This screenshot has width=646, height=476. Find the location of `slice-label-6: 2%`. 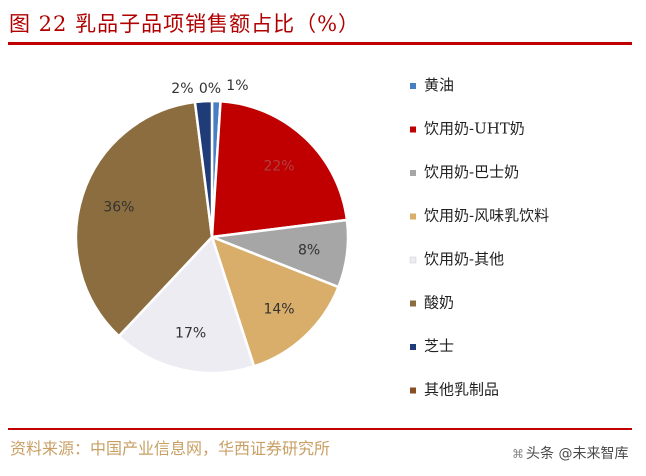

slice-label-6: 2% is located at coordinates (182, 89).